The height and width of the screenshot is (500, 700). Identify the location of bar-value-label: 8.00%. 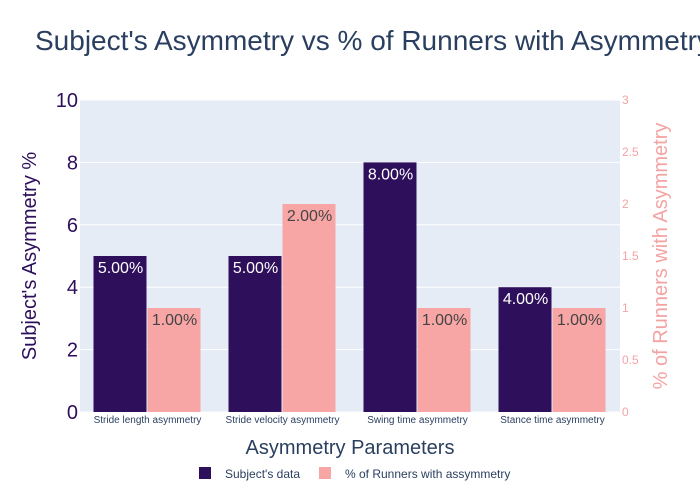
(390, 174).